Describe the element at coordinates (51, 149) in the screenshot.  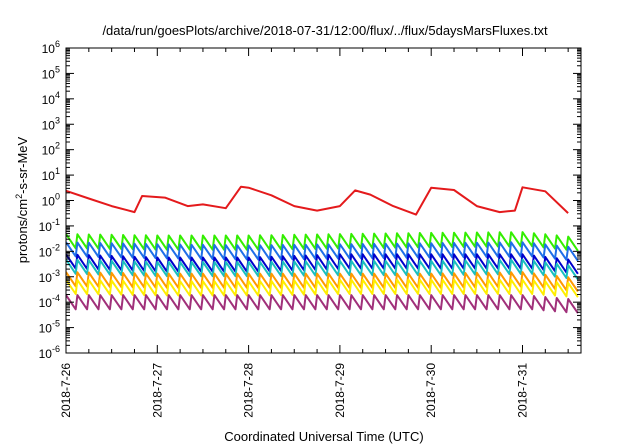
I see `y-tick-label: 10²` at that location.